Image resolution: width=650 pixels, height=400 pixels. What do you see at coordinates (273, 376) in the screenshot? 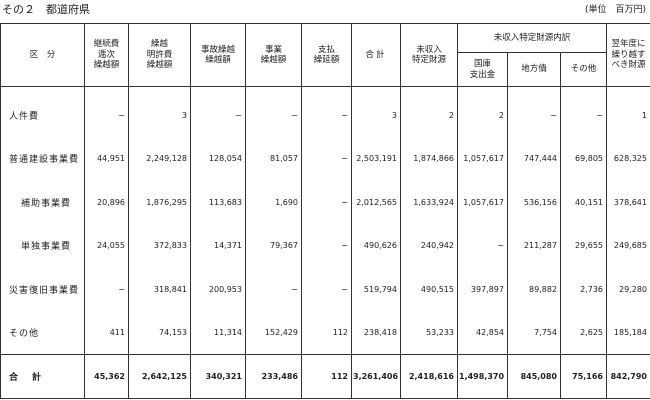
I see `total-cell: 233,486` at bounding box center [273, 376].